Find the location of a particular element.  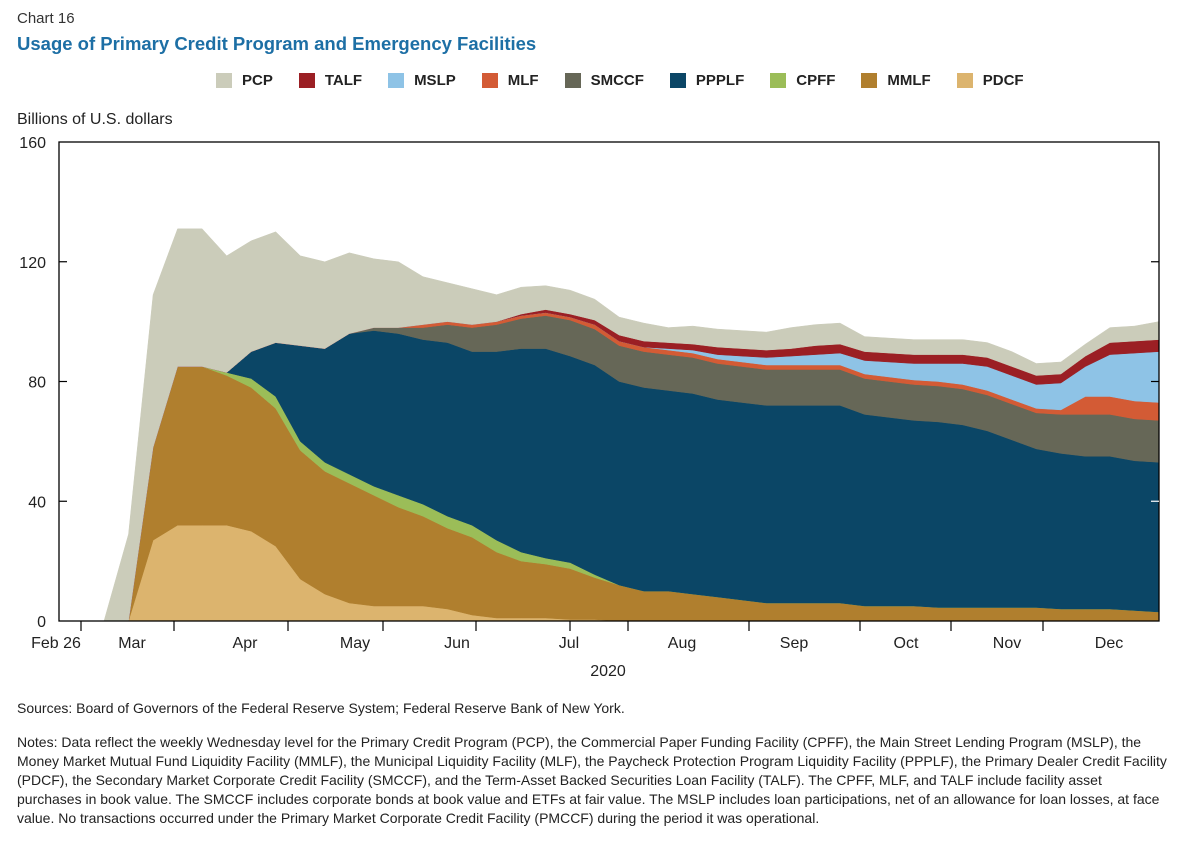

x-tick-label: May is located at coordinates (355, 643).